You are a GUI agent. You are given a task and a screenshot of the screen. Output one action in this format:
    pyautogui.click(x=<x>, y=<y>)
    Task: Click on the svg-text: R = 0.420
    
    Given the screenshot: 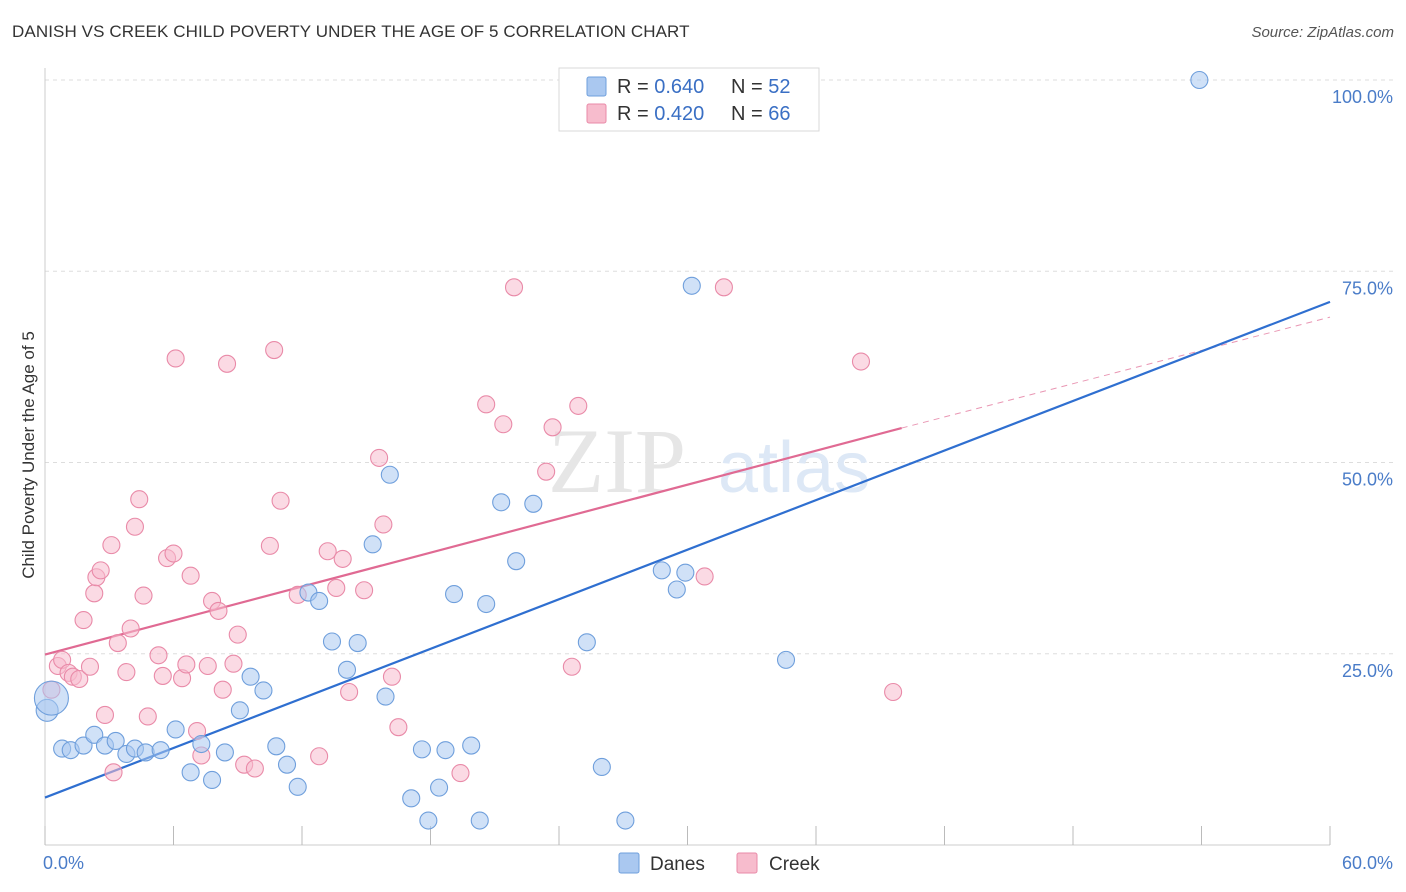 What is the action you would take?
    pyautogui.click(x=660, y=114)
    